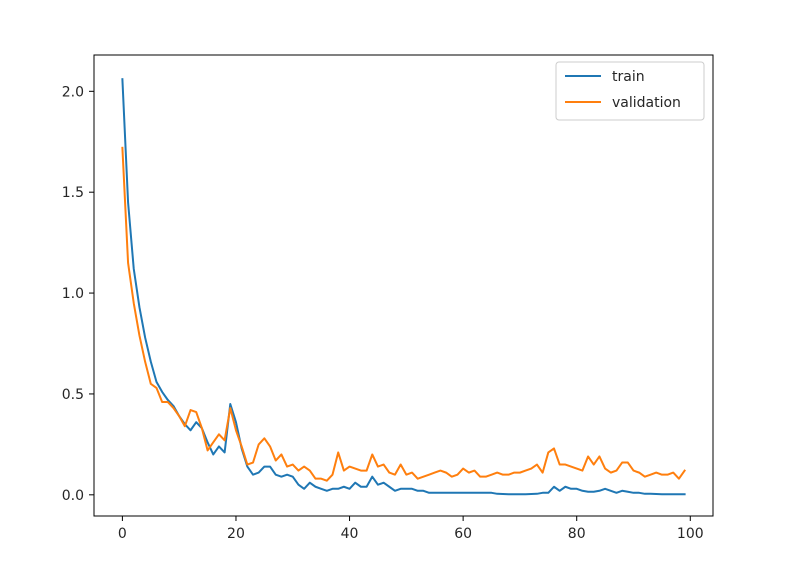  What do you see at coordinates (577, 534) in the screenshot?
I see `x-tick-label: 80` at bounding box center [577, 534].